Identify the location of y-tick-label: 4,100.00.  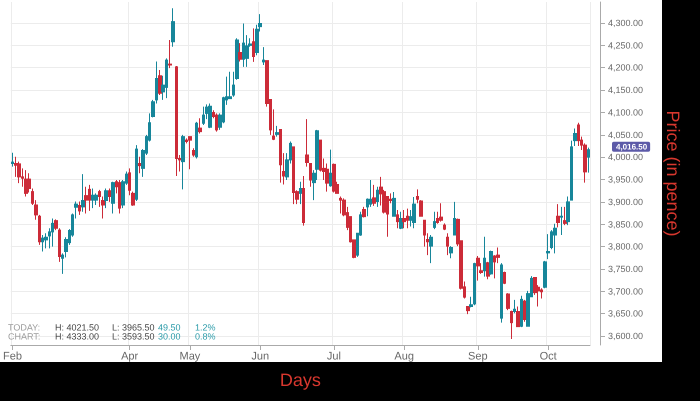
(626, 112).